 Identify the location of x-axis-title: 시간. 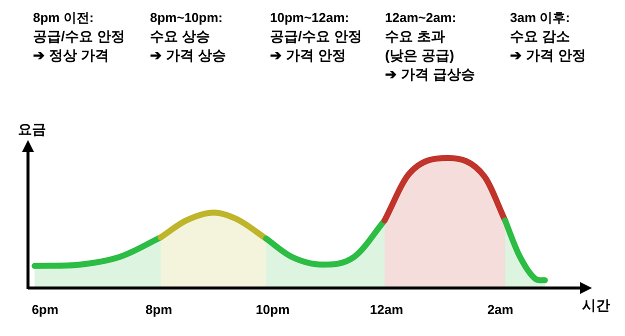
(596, 305).